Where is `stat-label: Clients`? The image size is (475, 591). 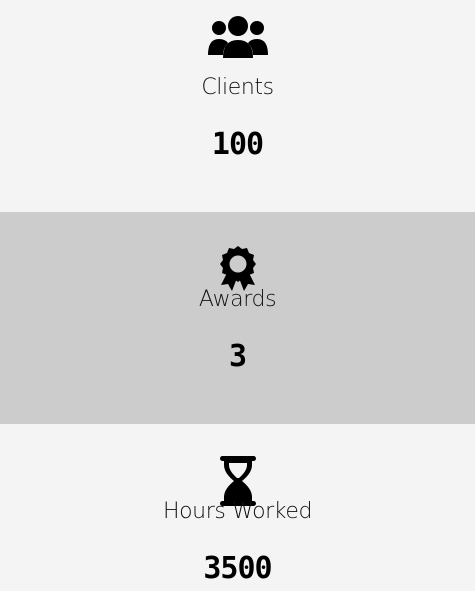 stat-label: Clients is located at coordinates (237, 87).